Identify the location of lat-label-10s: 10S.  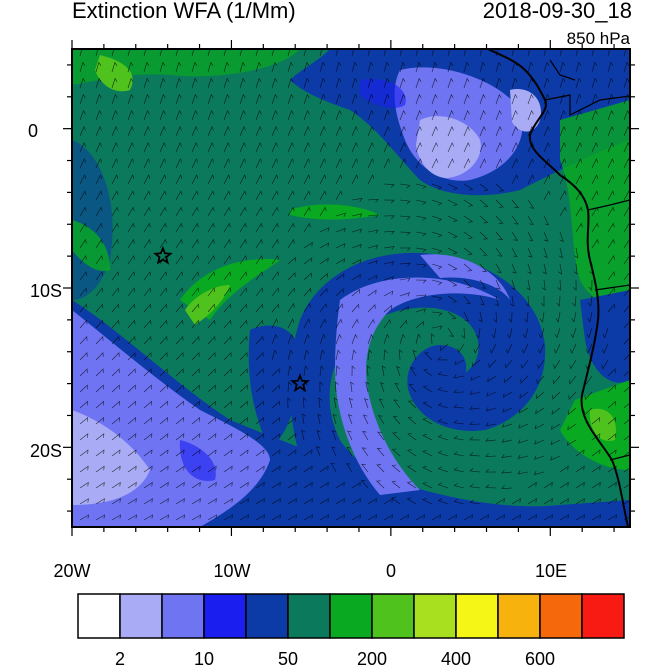
(46, 291).